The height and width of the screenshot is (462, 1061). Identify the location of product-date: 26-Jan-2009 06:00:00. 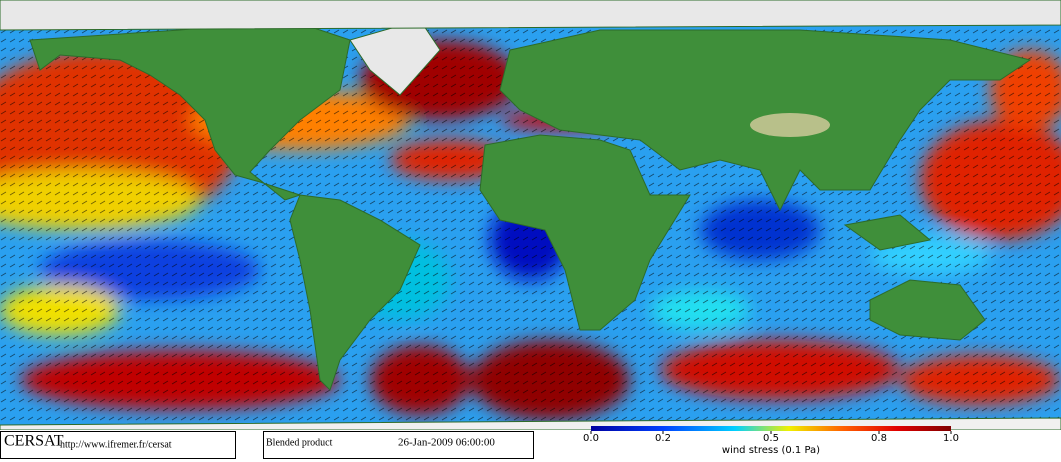
(446, 443).